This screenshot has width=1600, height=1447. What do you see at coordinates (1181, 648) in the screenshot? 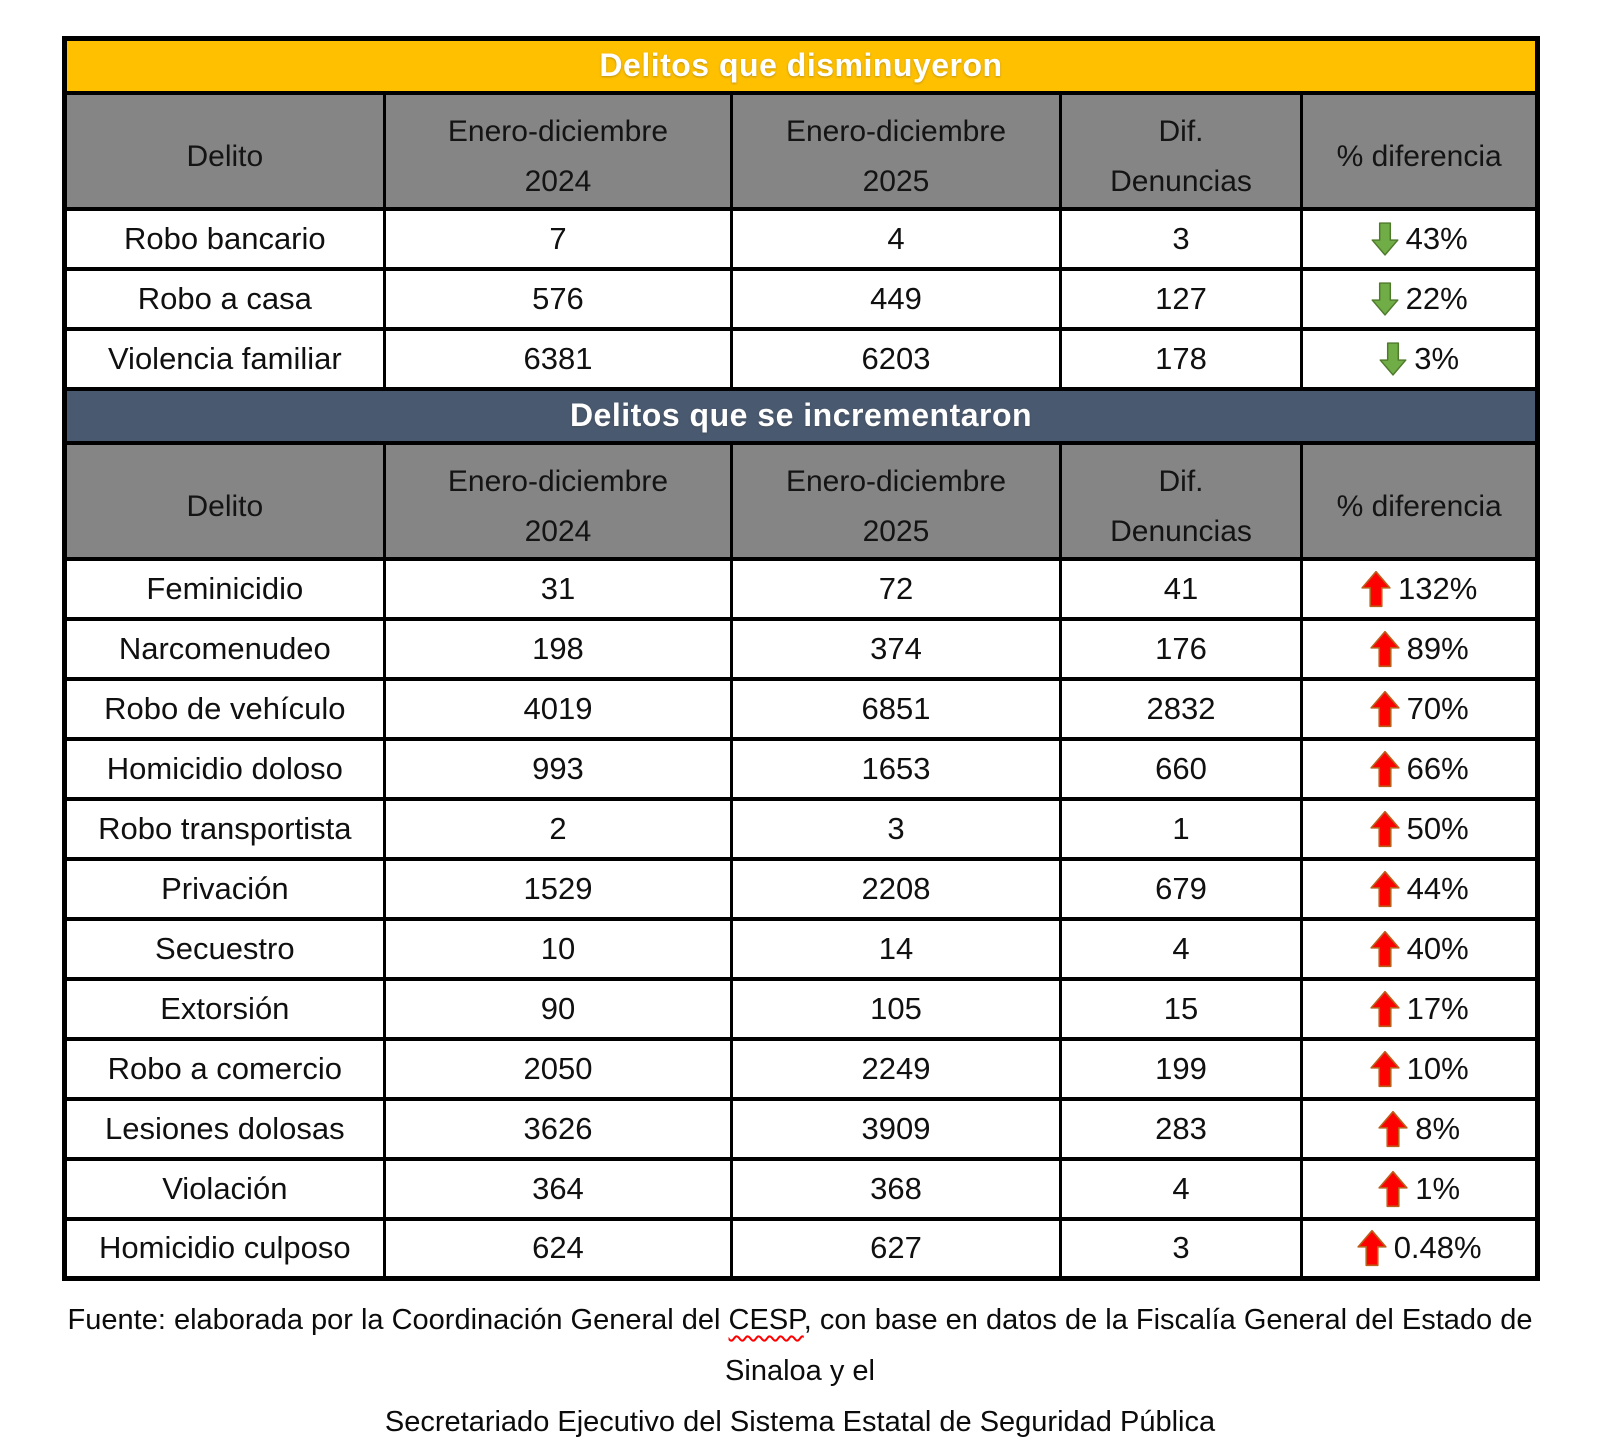
I see `value-dif: 176` at bounding box center [1181, 648].